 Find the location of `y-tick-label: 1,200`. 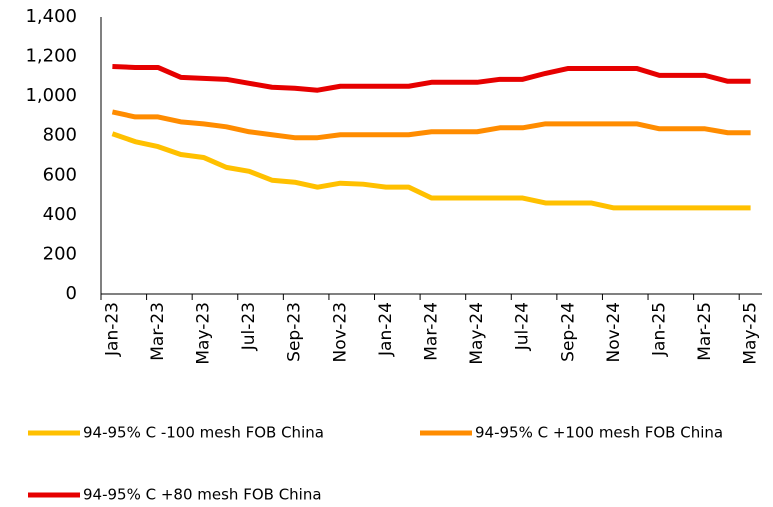

y-tick-label: 1,200 is located at coordinates (51, 56).